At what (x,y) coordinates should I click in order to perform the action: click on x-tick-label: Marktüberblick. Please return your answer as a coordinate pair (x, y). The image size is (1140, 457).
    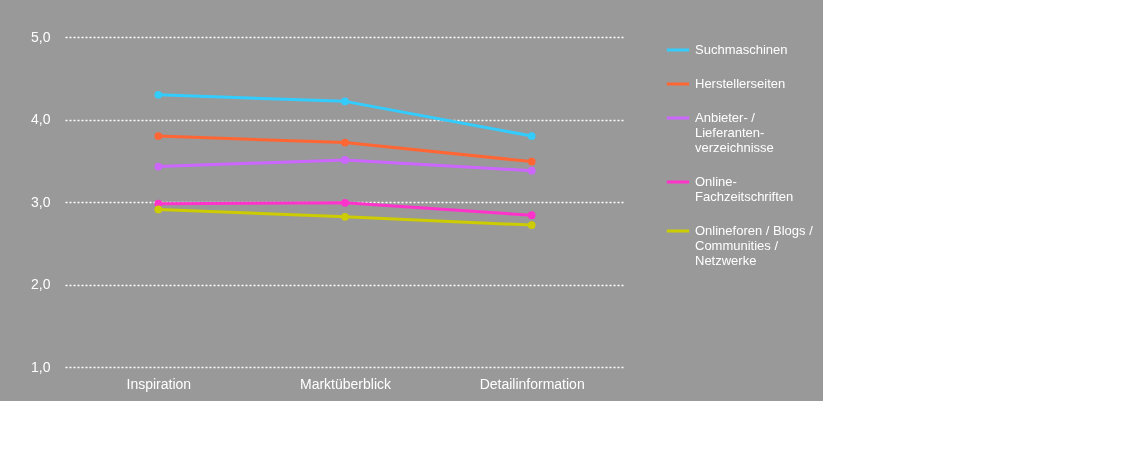
    Looking at the image, I should click on (346, 383).